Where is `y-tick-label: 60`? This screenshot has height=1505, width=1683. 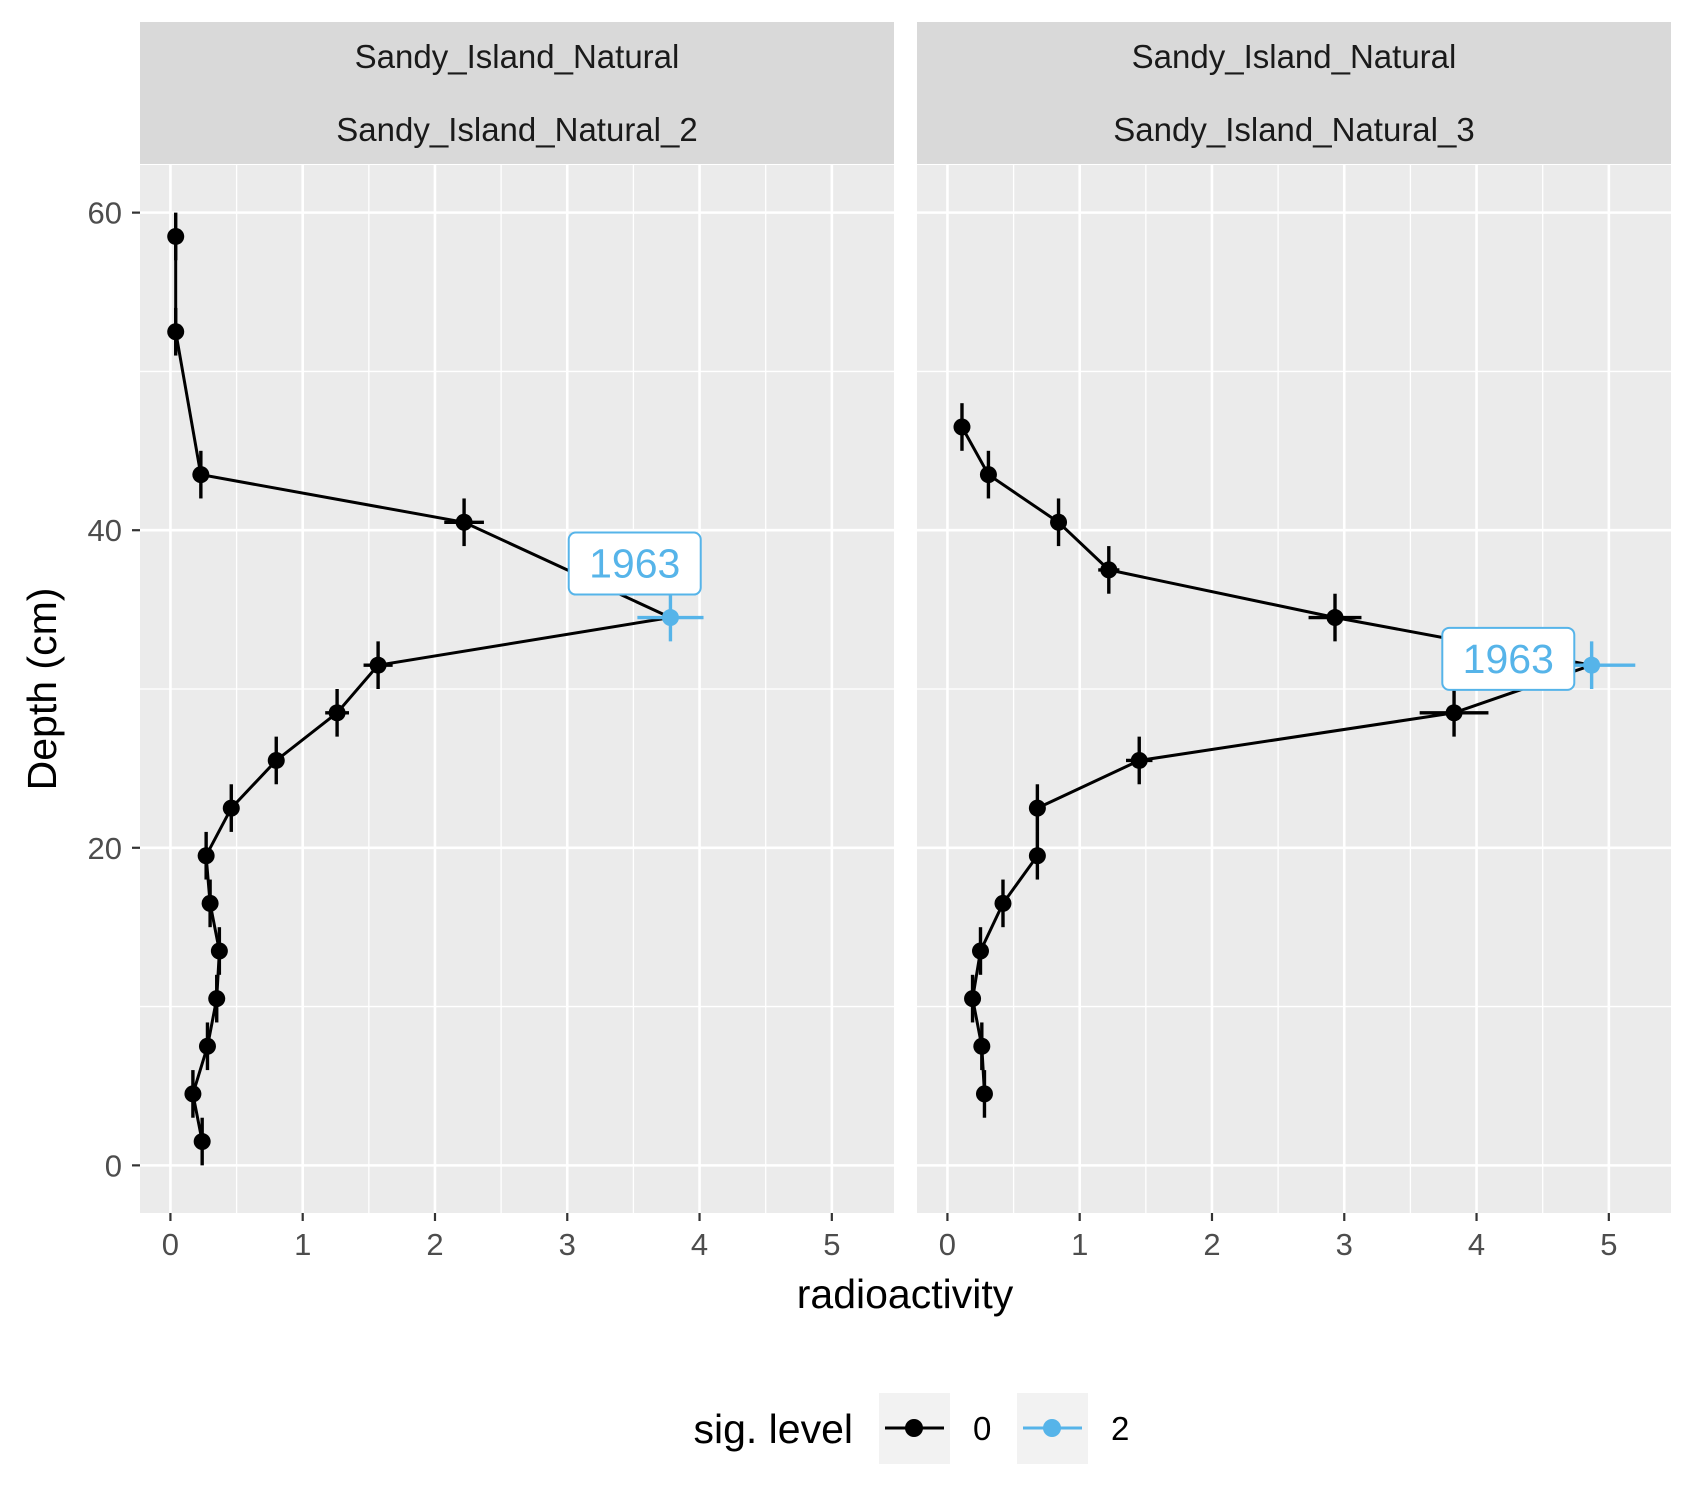 y-tick-label: 60 is located at coordinates (105, 213).